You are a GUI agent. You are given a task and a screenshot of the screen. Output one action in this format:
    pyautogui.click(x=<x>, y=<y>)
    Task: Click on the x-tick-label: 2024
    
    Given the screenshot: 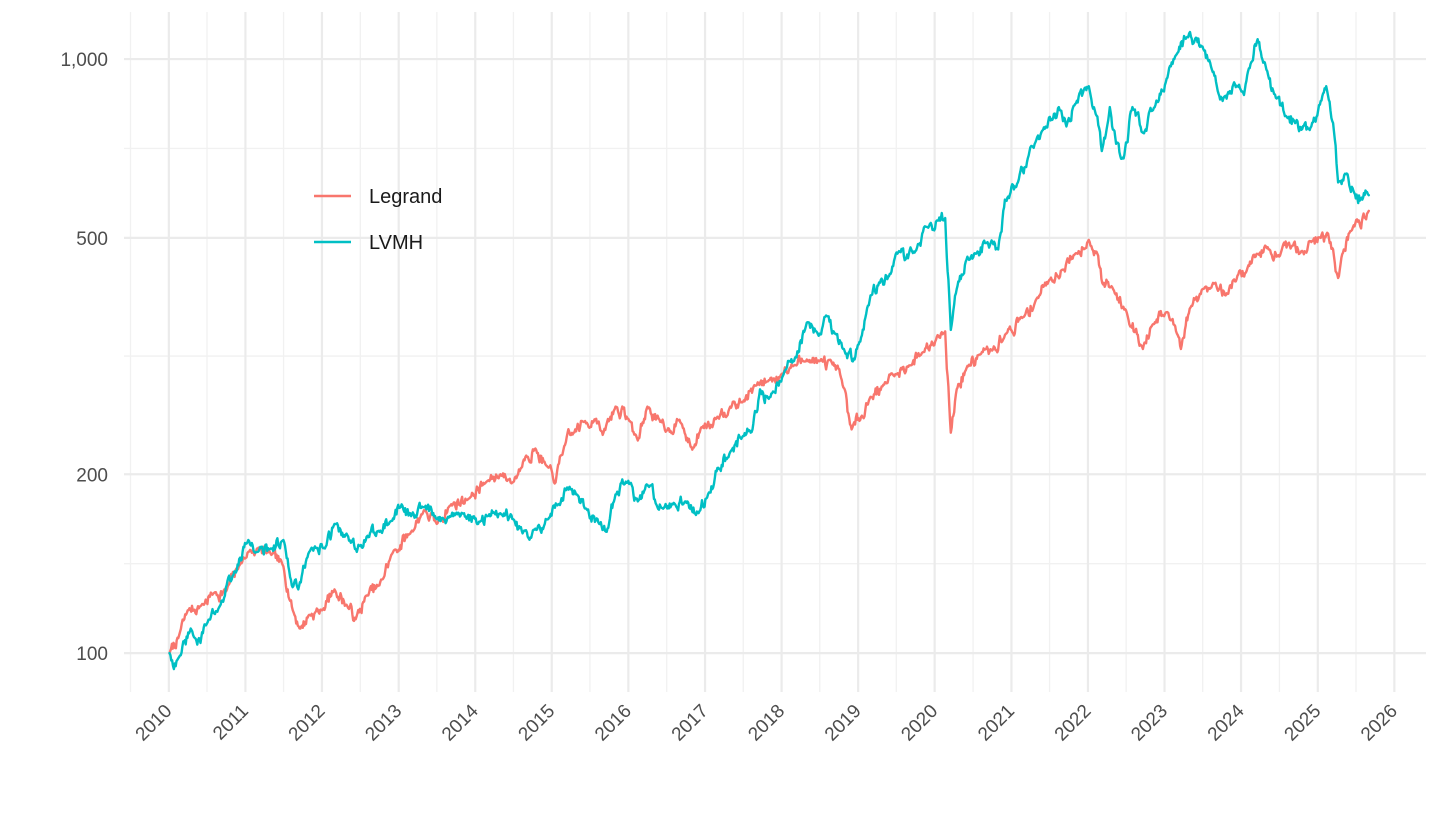 What is the action you would take?
    pyautogui.click(x=1226, y=722)
    